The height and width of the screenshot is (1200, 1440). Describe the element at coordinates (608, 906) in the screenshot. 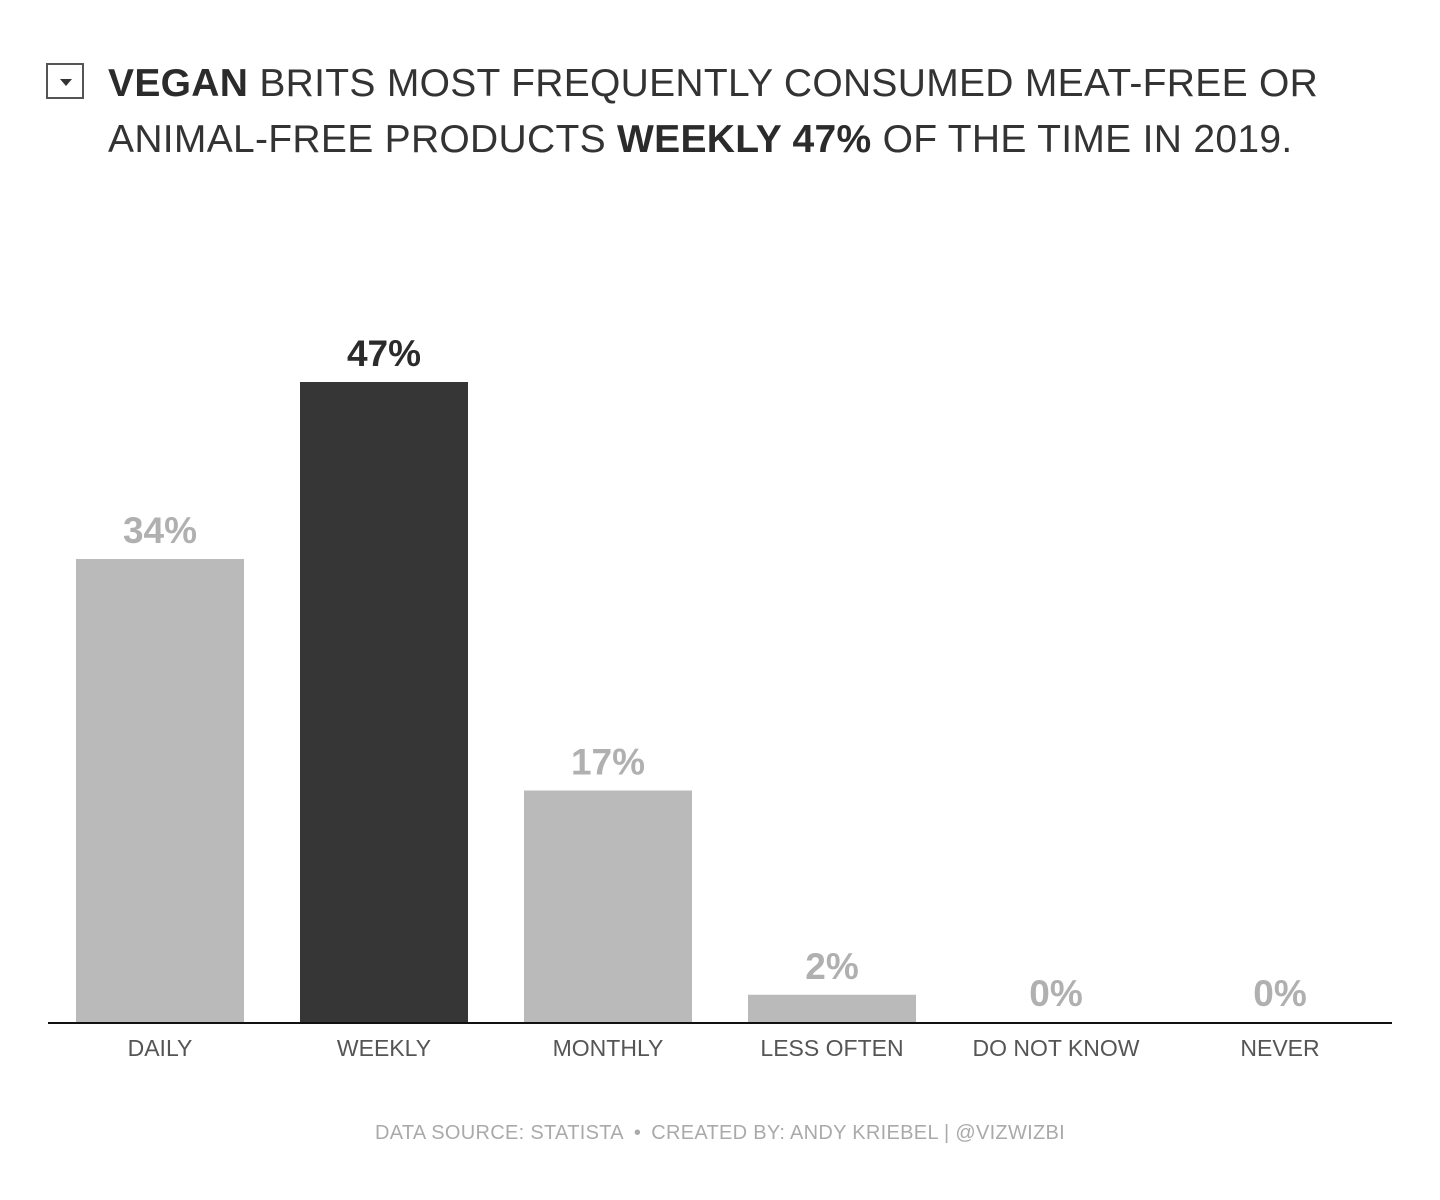

I see `bar-monthly` at that location.